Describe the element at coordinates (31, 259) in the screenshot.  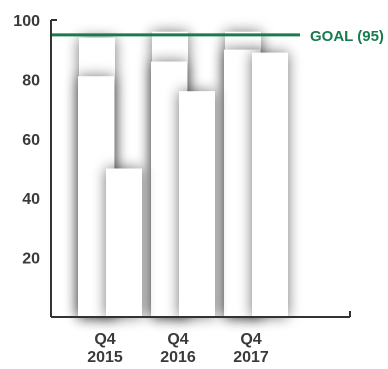
I see `y-tick-label-20: 20` at that location.